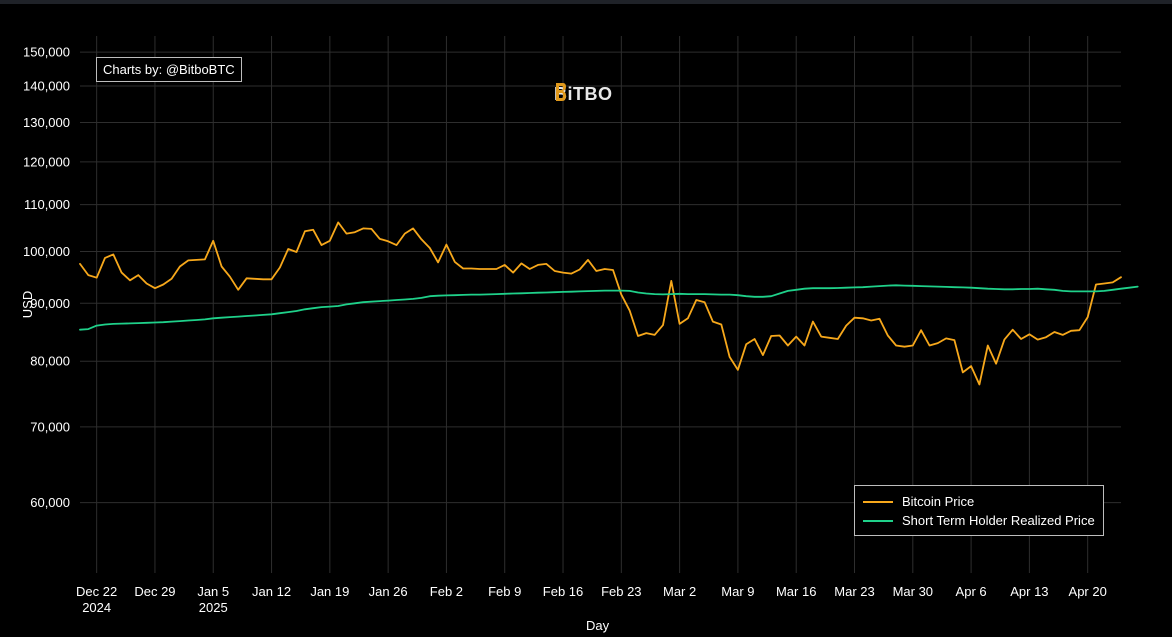 The width and height of the screenshot is (1172, 637). I want to click on y-axis-title: USD, so click(28, 304).